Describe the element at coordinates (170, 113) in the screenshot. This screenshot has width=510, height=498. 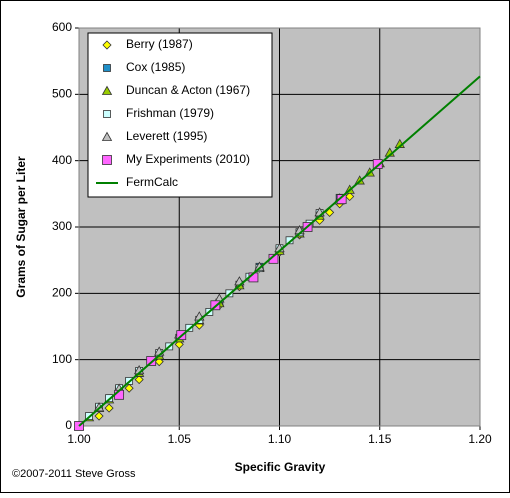
I see `legend-label: Frishman (1979)` at that location.